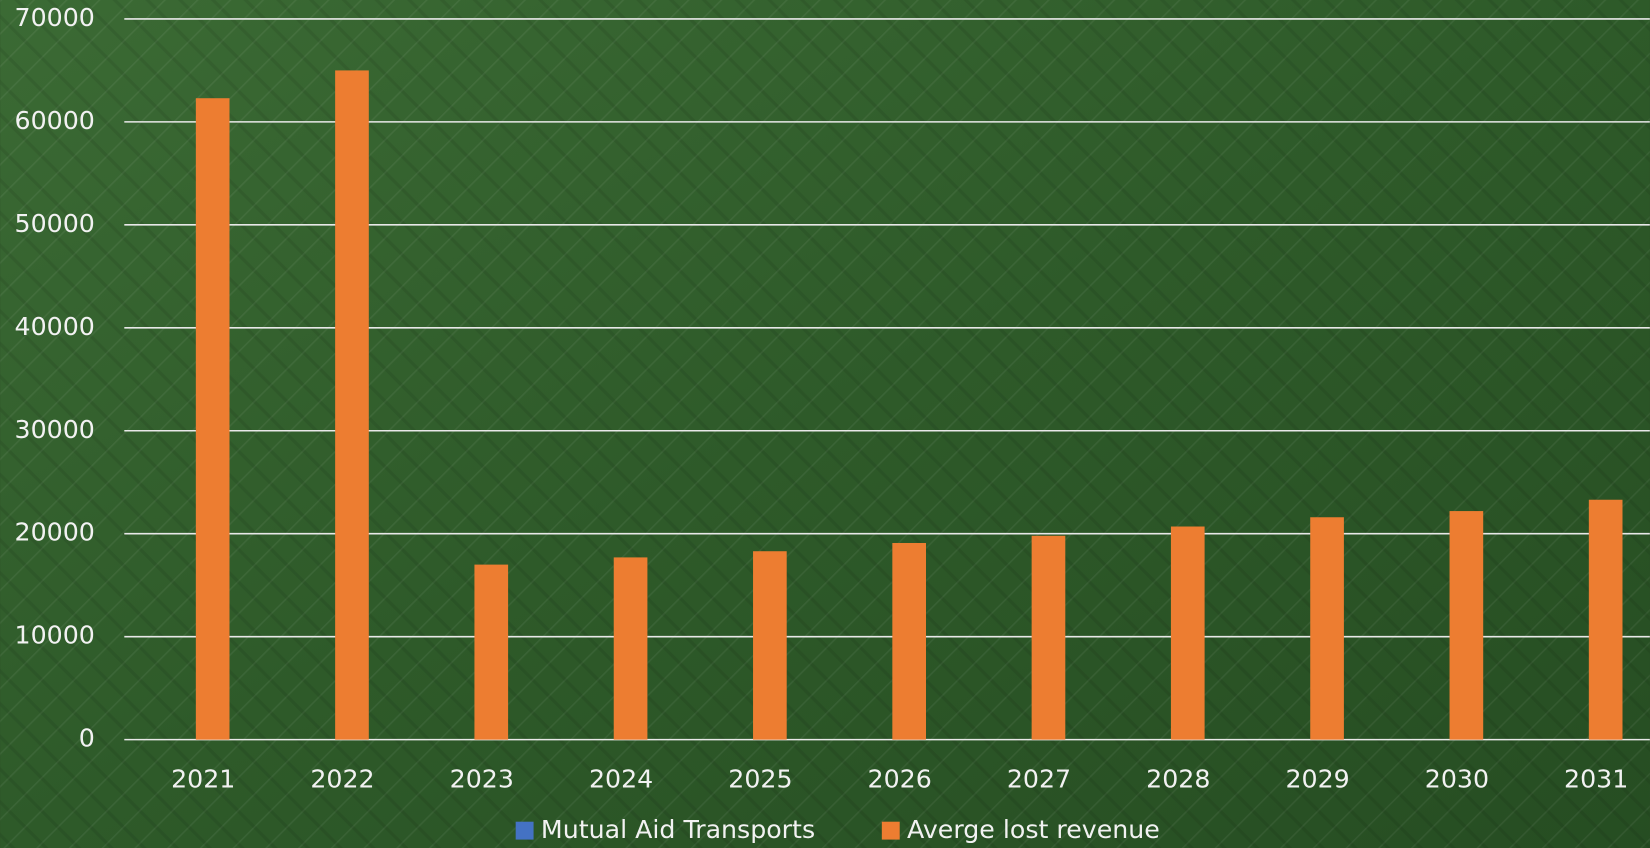 The width and height of the screenshot is (1650, 848). I want to click on legend-label: Mutual Aid Transports, so click(678, 829).